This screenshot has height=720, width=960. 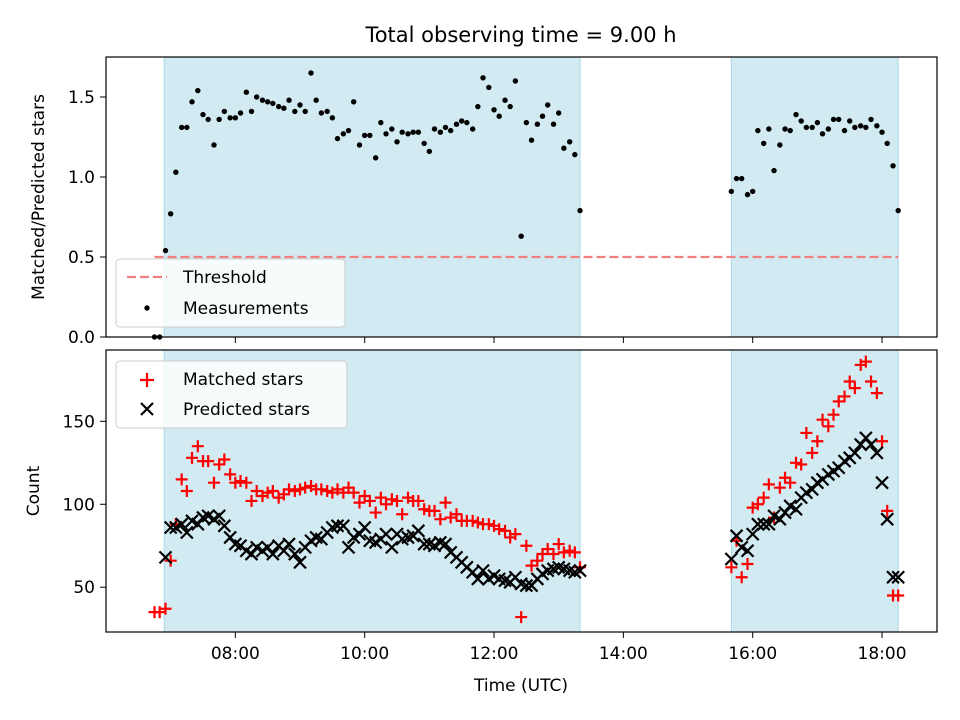 I want to click on legend-matched-swatch, so click(x=147, y=380).